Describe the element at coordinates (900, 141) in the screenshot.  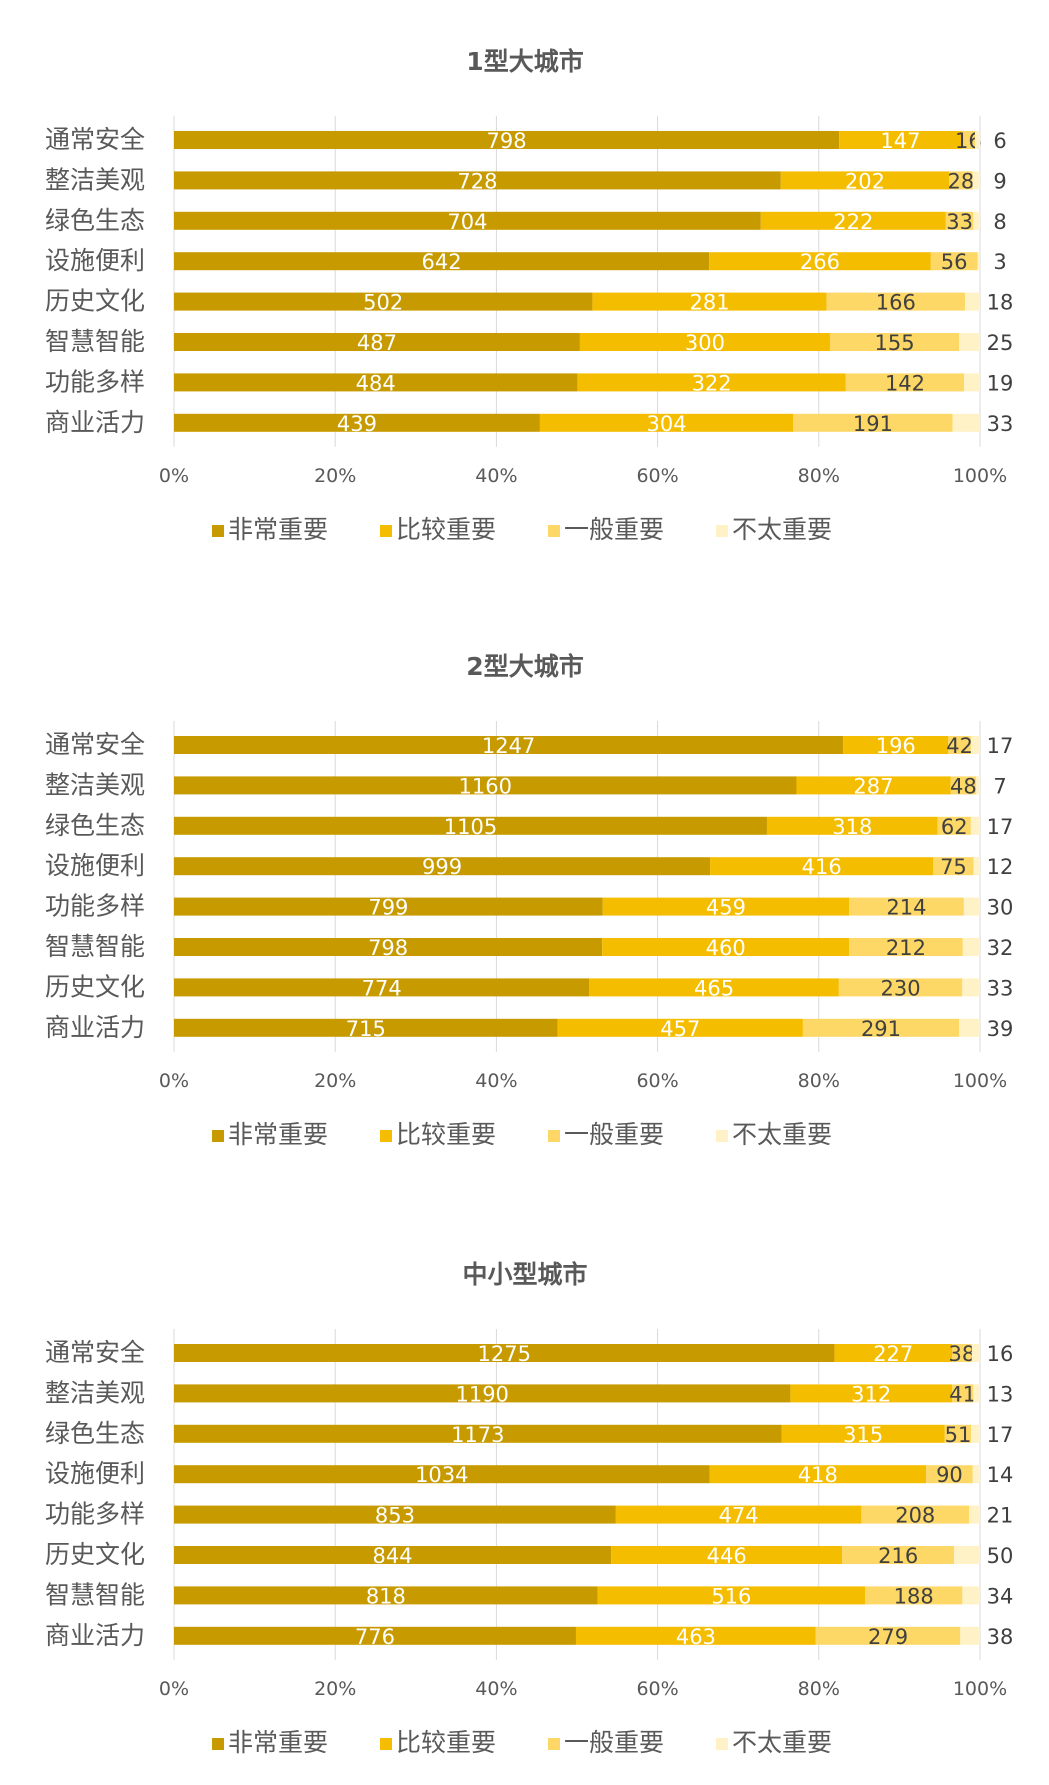
I see `data-label: 147` at that location.